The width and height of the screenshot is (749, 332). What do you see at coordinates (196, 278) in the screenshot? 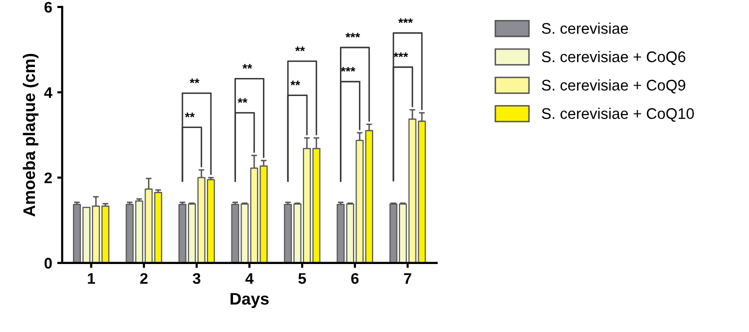
I see `x-tick-label: 3` at bounding box center [196, 278].